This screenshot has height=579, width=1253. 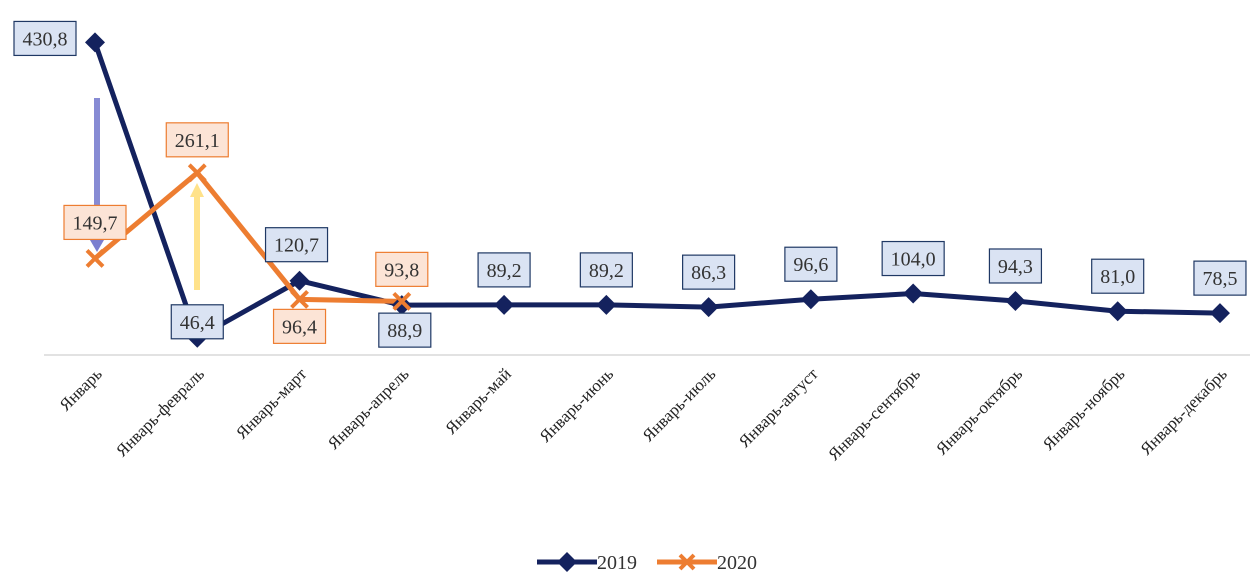 I want to click on data-label: 46,4, so click(x=197, y=323).